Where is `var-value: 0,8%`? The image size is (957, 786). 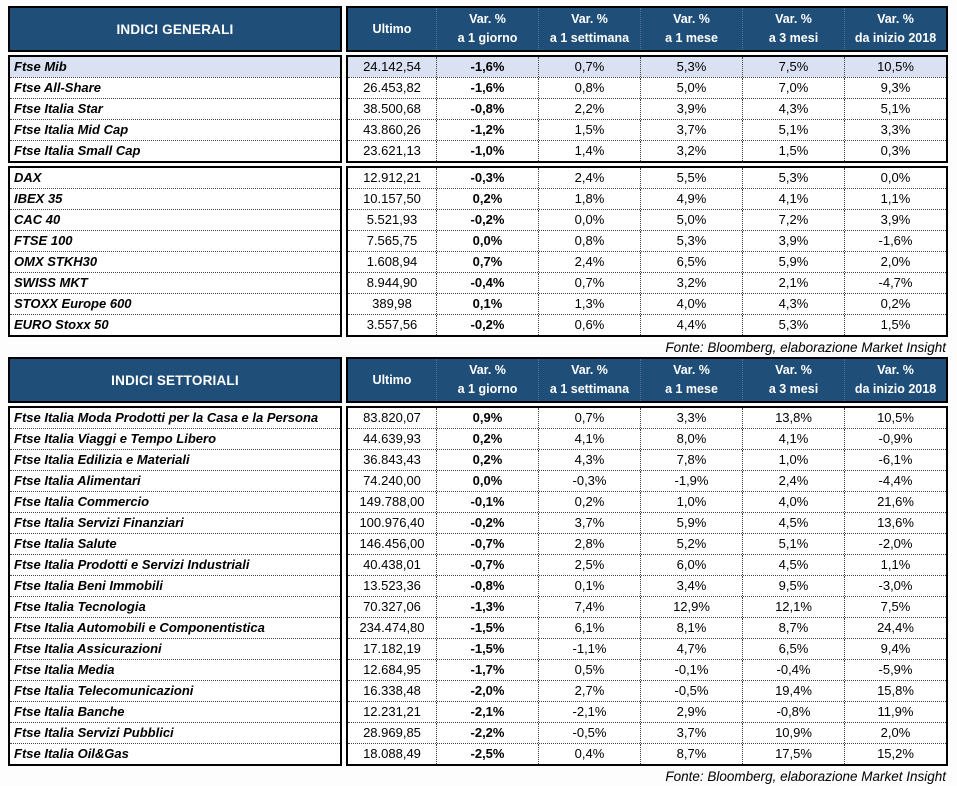 var-value: 0,8% is located at coordinates (589, 241).